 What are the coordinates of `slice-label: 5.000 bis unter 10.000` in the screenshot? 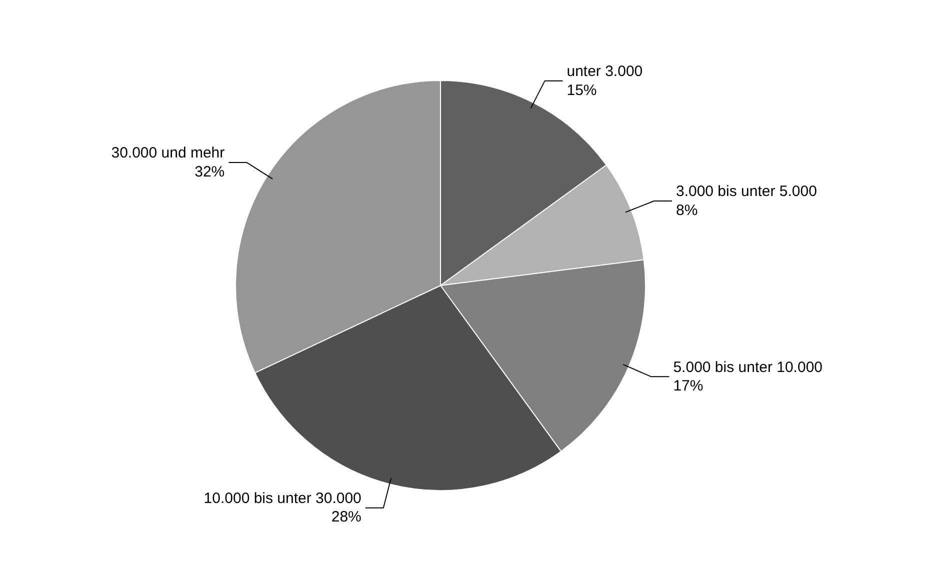 It's located at (748, 367).